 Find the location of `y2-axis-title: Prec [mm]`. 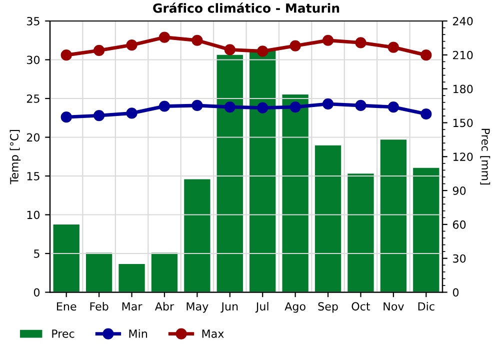

y2-axis-title: Prec [mm] is located at coordinates (485, 156).